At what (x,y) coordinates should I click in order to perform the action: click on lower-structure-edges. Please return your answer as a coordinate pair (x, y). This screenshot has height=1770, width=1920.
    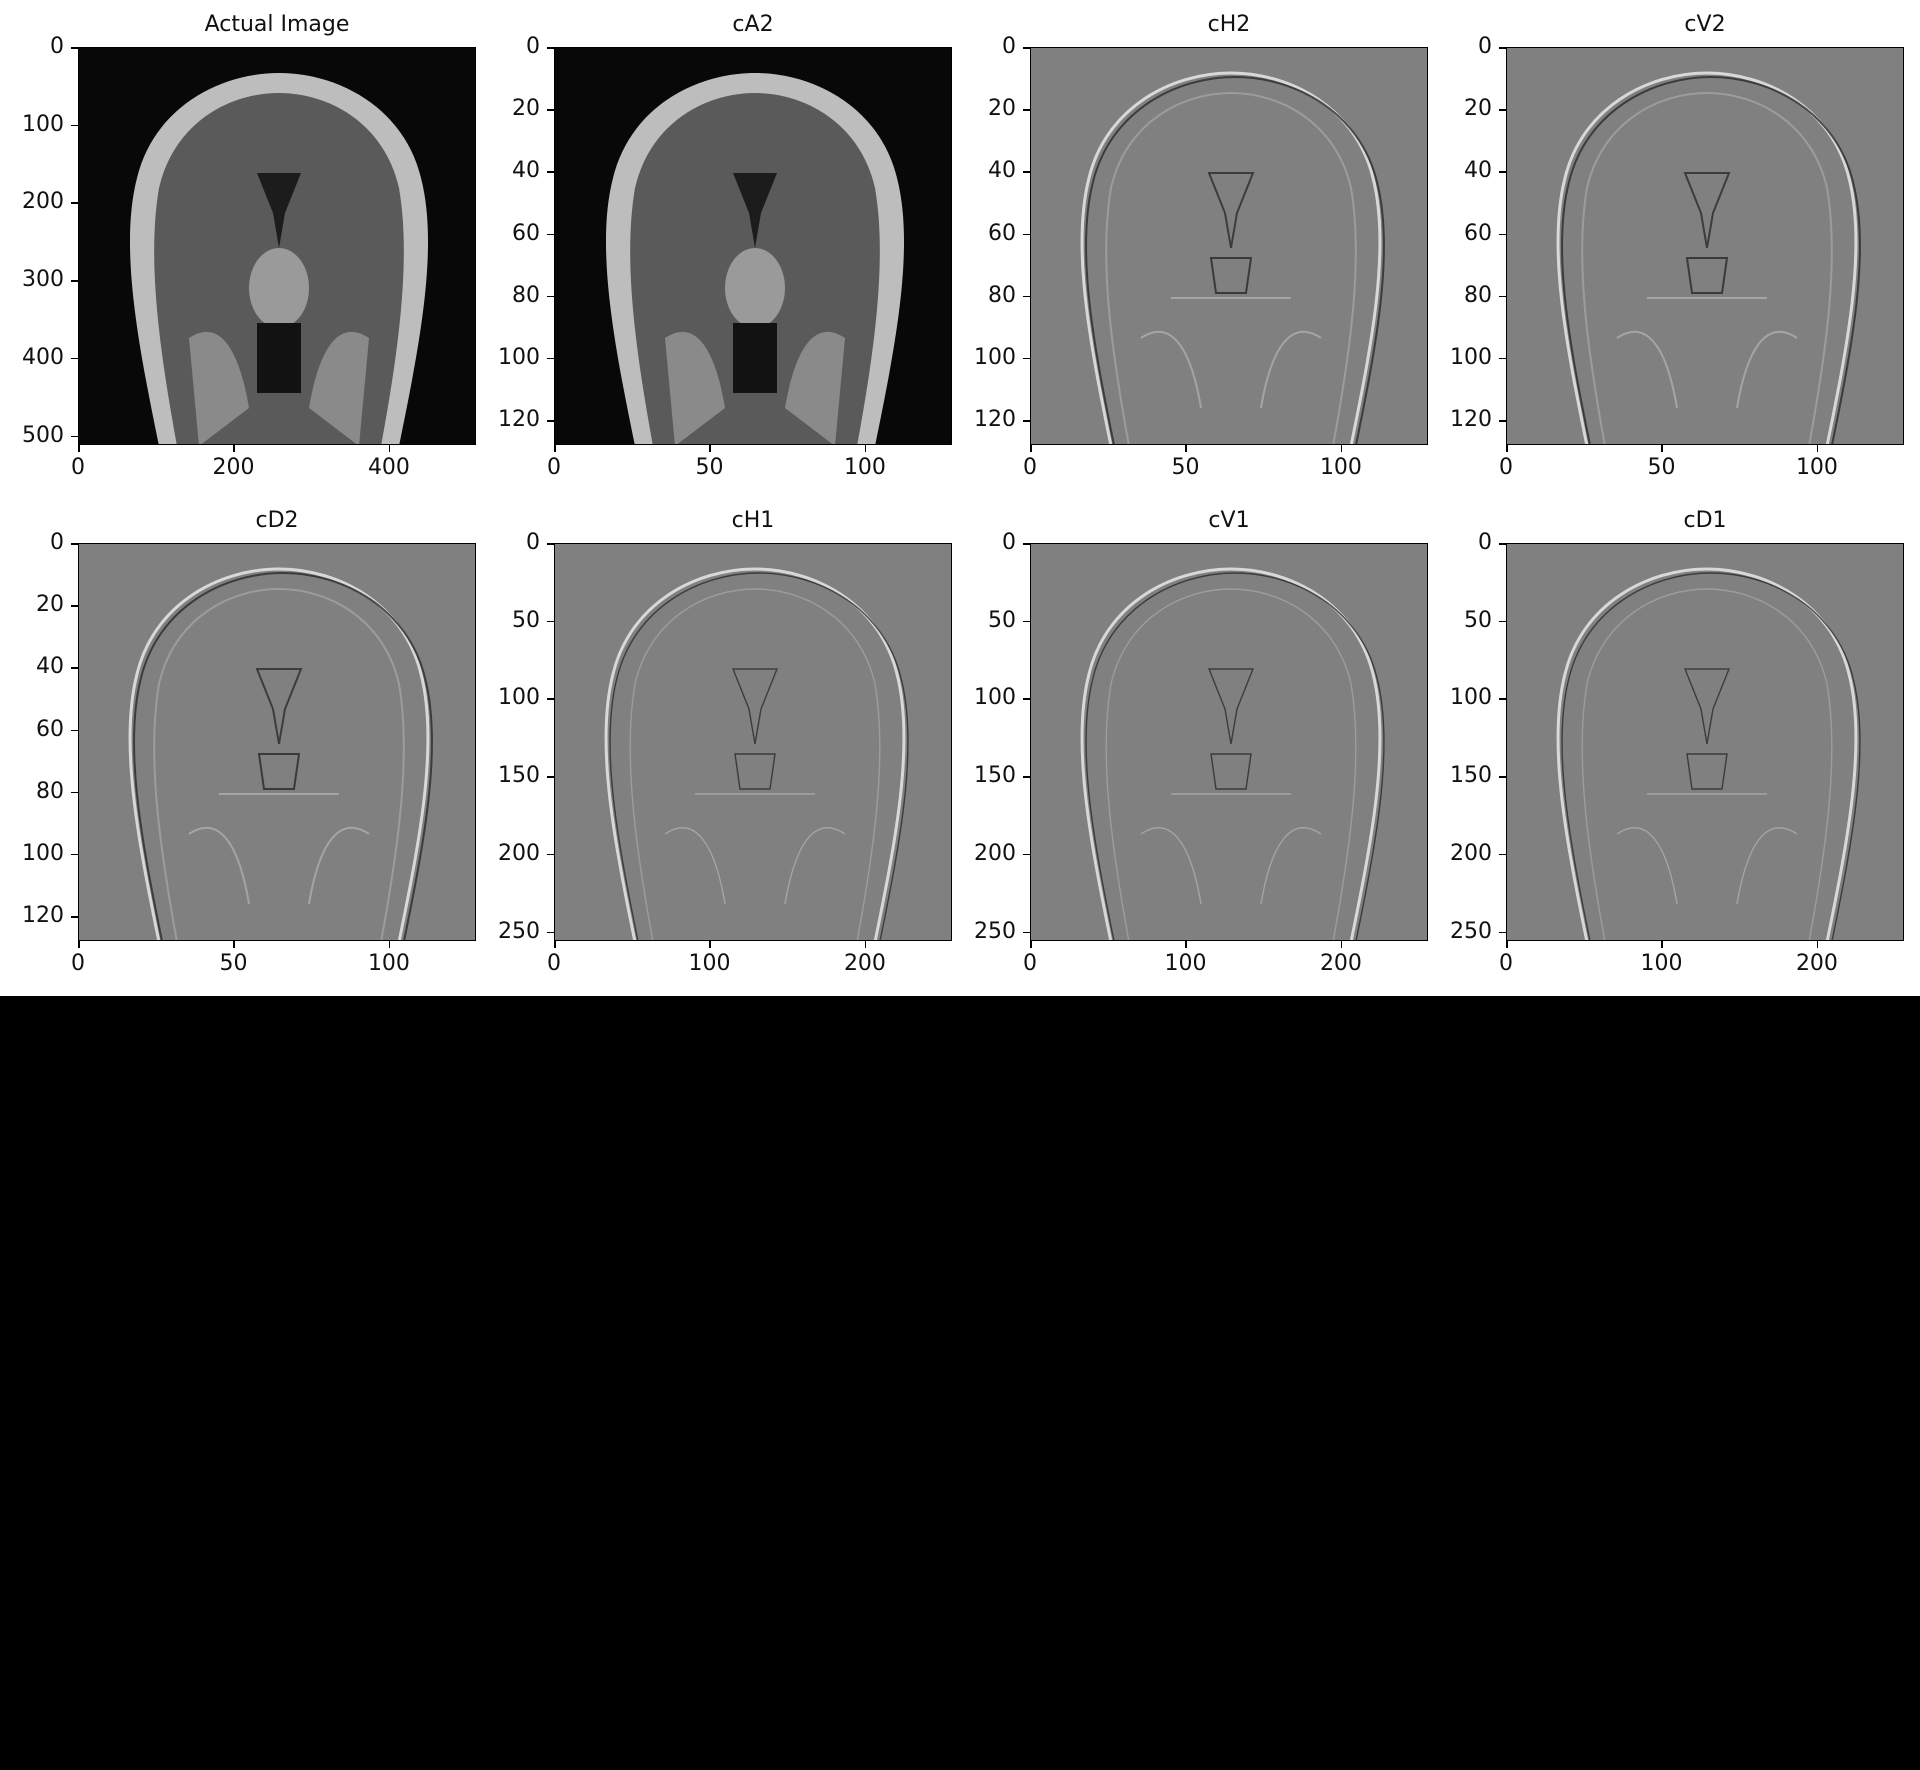
    Looking at the image, I should click on (1231, 849).